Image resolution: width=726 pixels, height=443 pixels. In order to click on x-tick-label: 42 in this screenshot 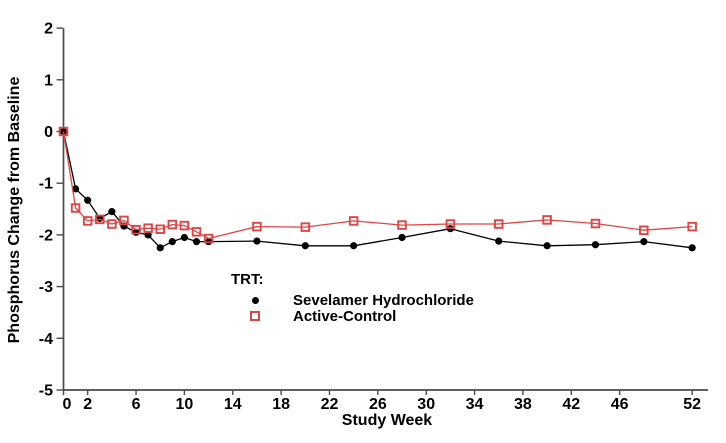, I will do `click(571, 404)`.